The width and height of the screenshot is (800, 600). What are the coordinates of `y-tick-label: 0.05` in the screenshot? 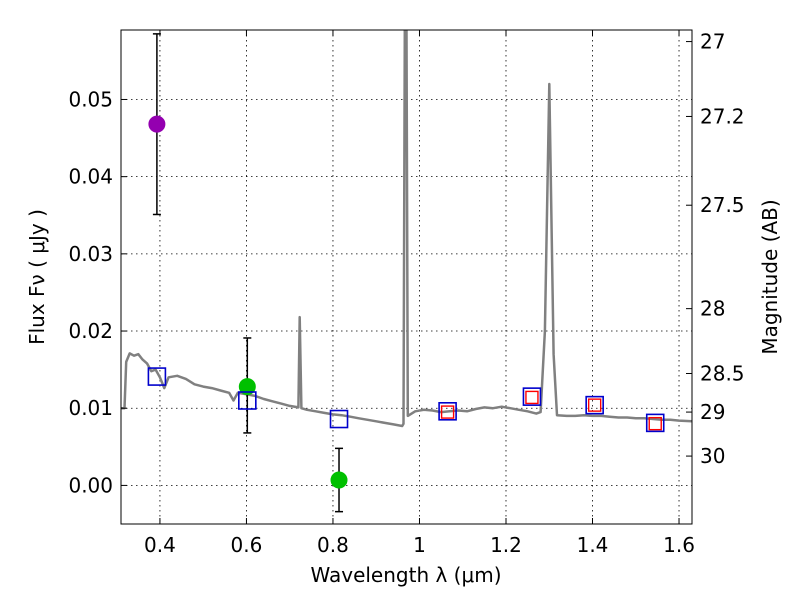 It's located at (90, 99).